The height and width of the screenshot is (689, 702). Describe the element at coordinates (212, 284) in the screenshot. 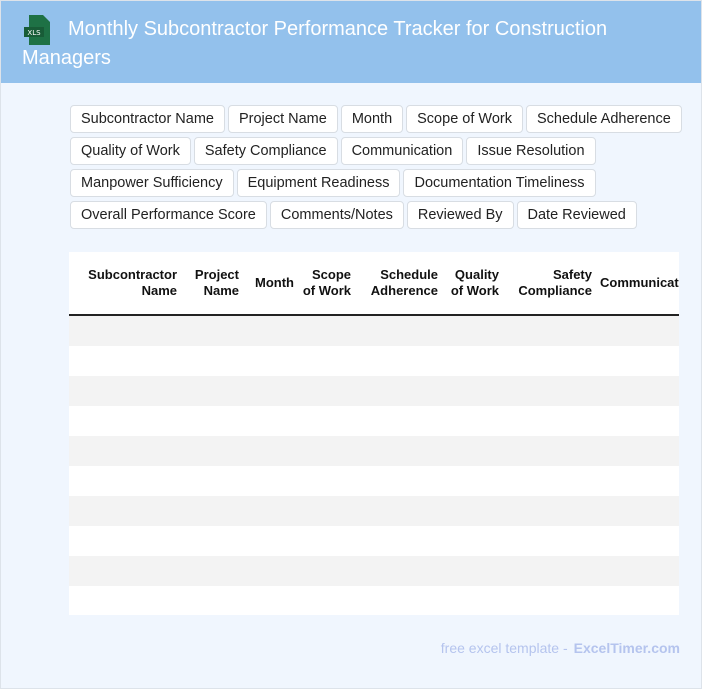

I see `column-header: Project Name` at that location.